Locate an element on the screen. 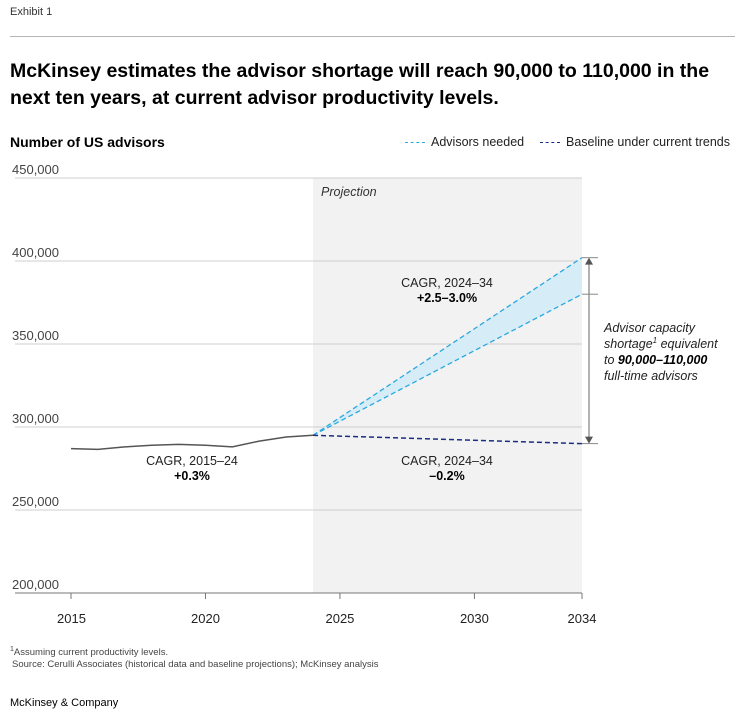  shortage-arrow-bottom is located at coordinates (589, 440).